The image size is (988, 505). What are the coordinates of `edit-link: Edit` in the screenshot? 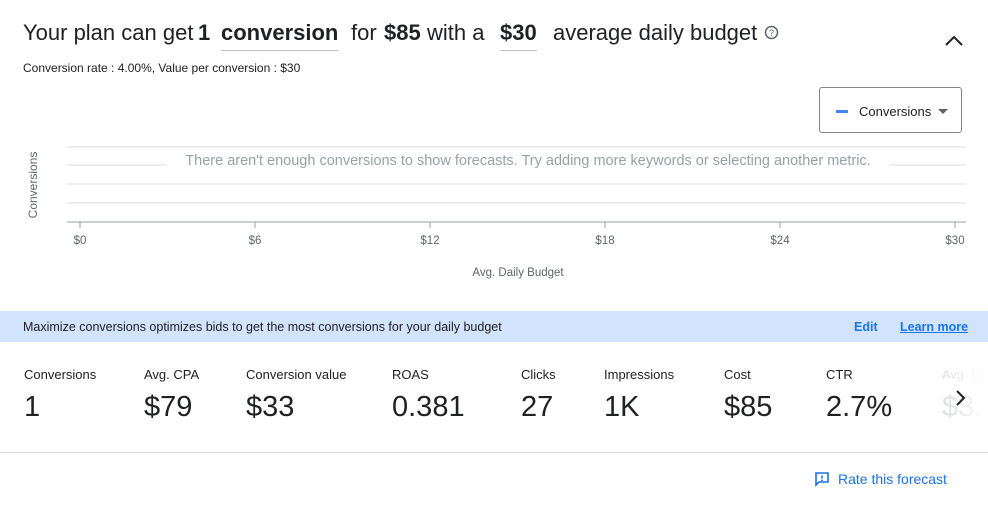 It's located at (866, 327).